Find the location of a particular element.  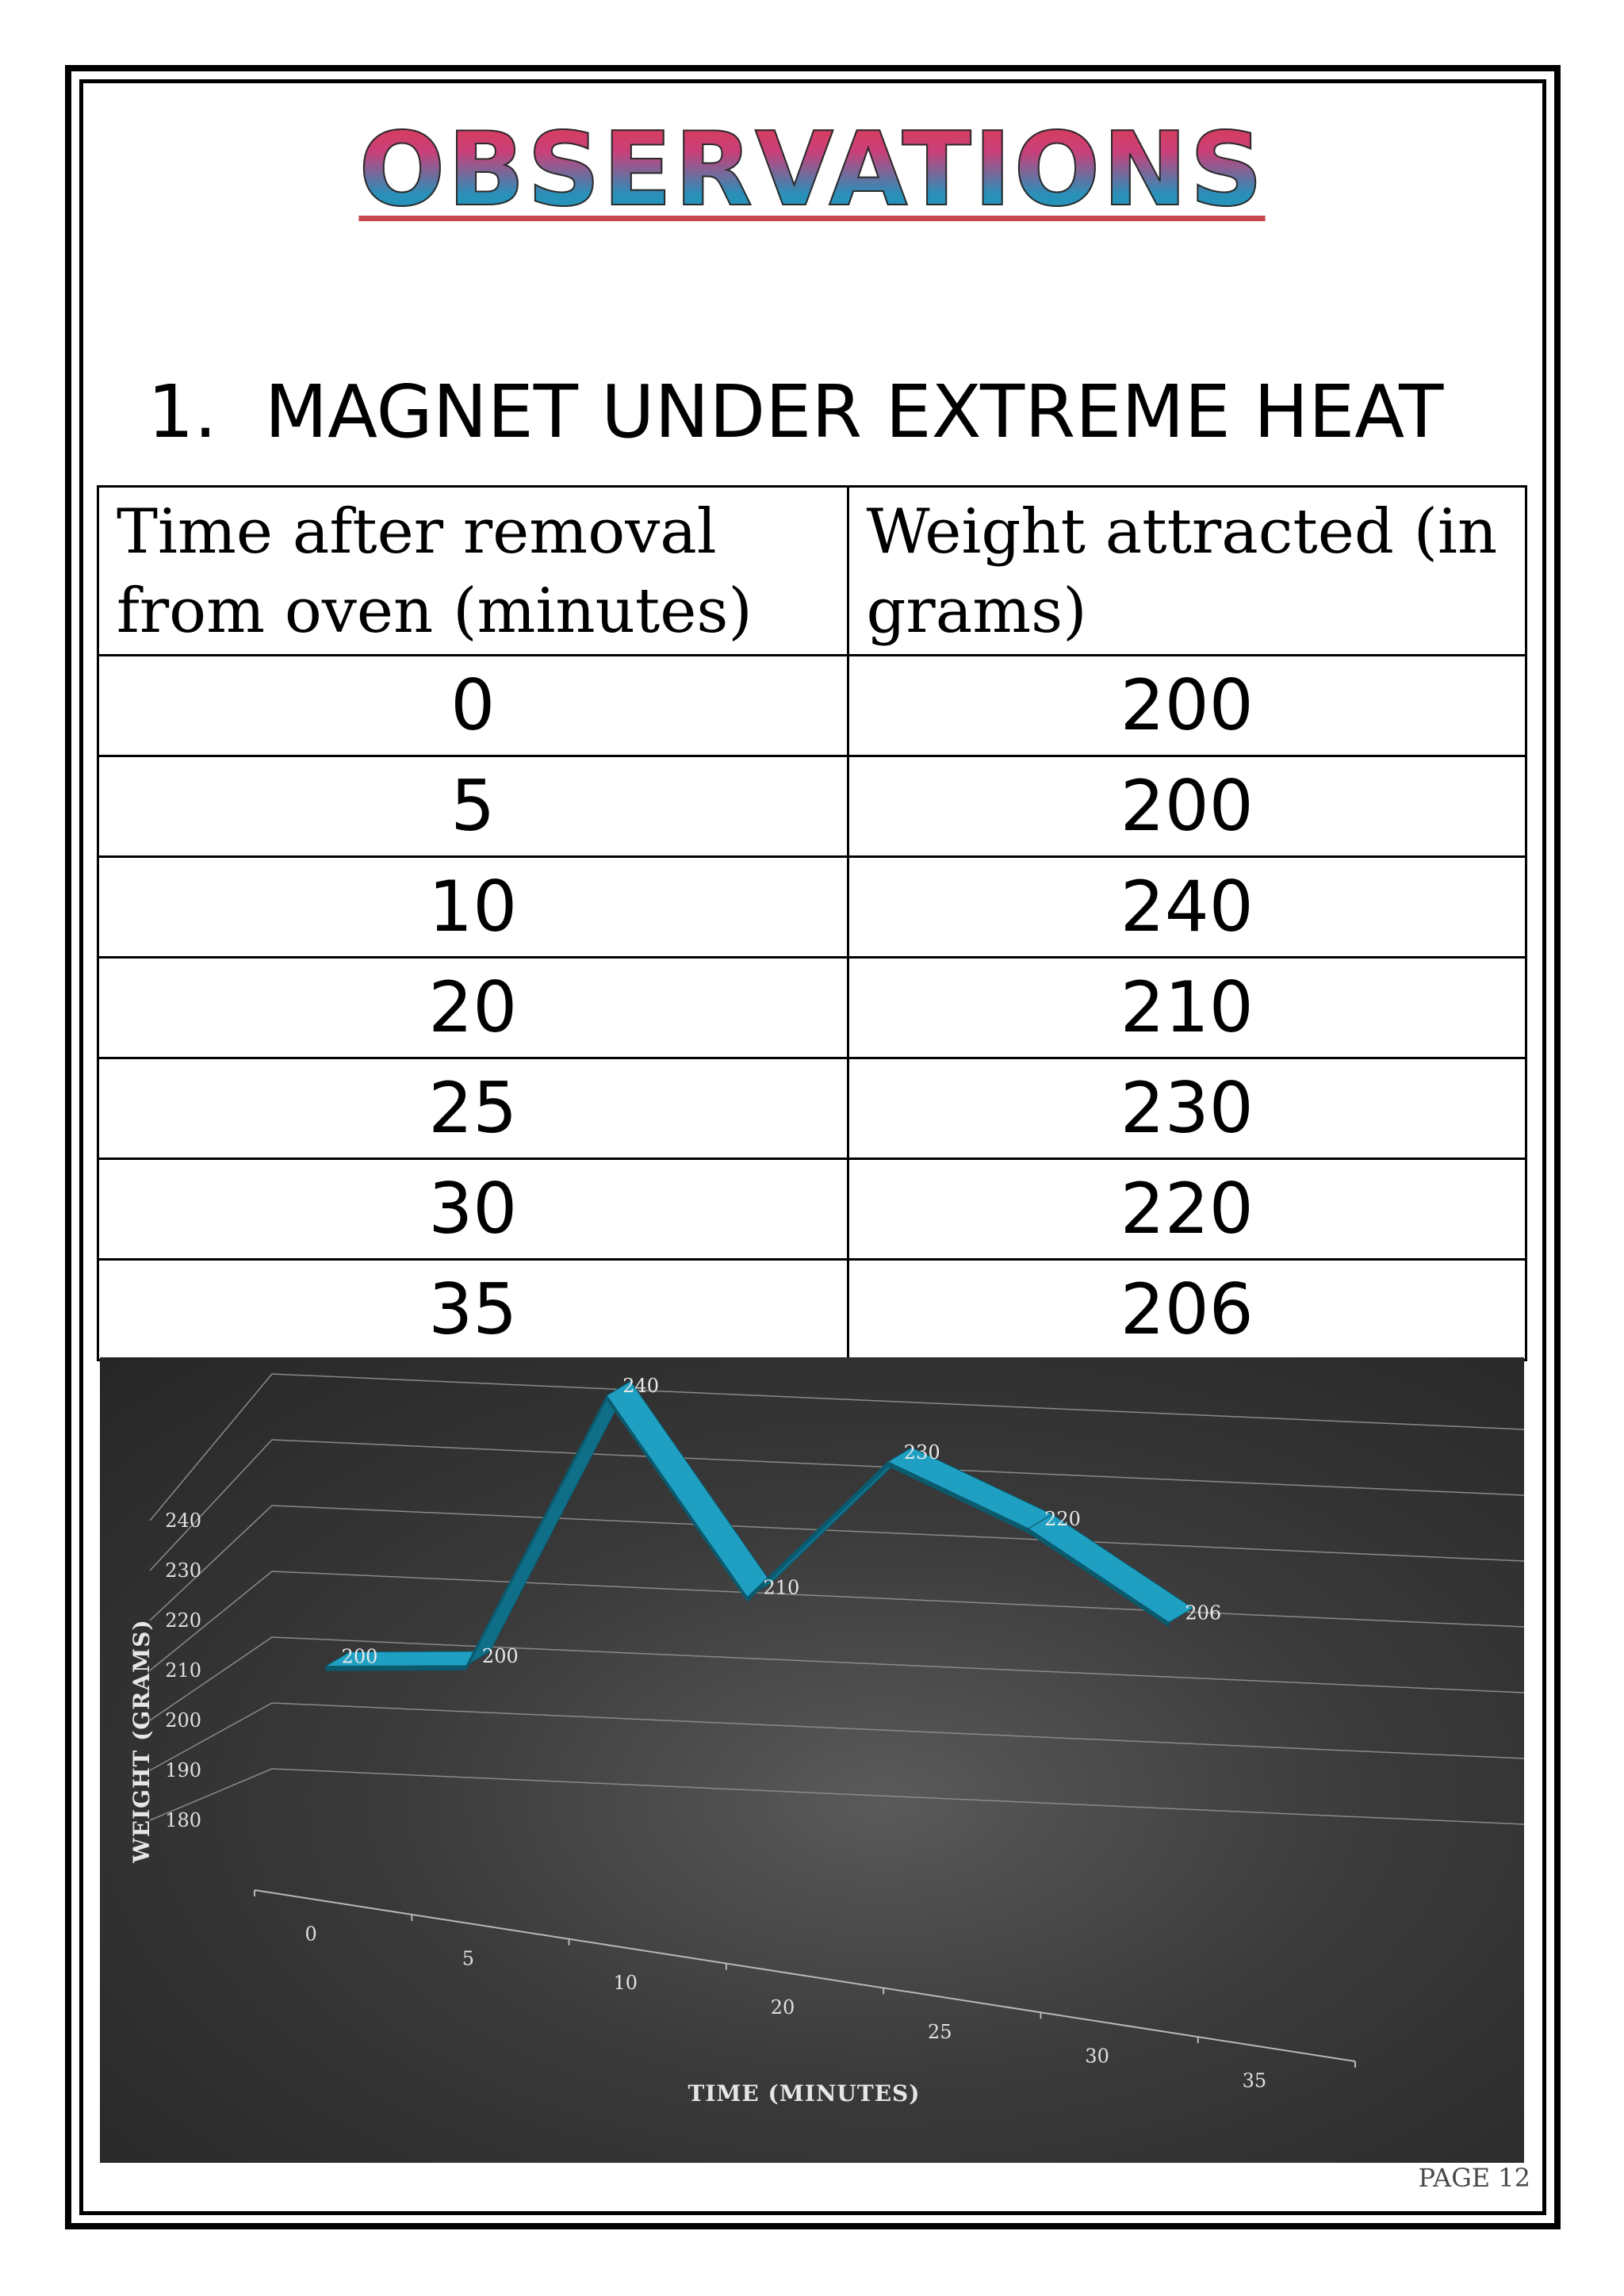

header-time: Time after removal from oven (minutes) is located at coordinates (473, 570).